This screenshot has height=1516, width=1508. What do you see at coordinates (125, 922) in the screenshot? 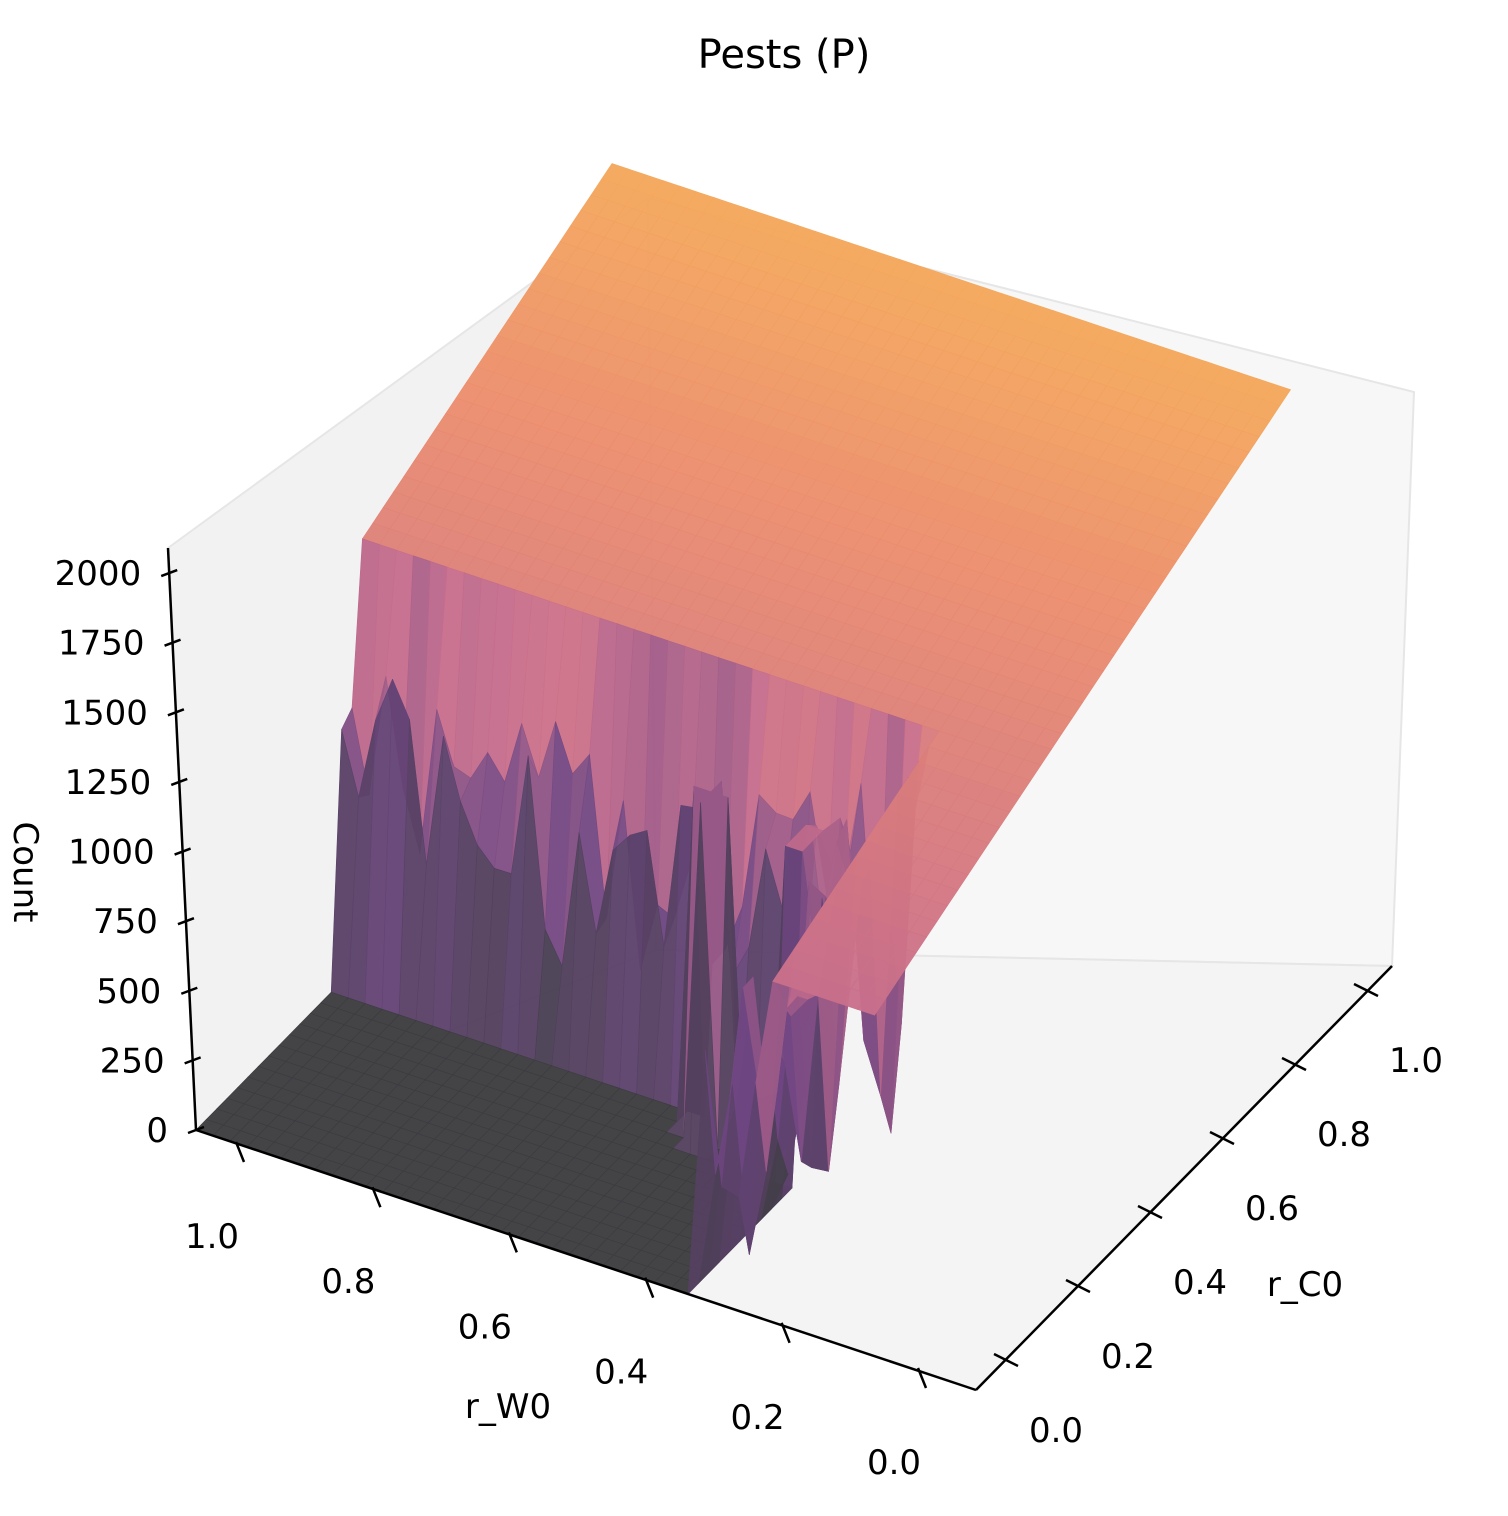
I see `z-tick-label: 750` at bounding box center [125, 922].